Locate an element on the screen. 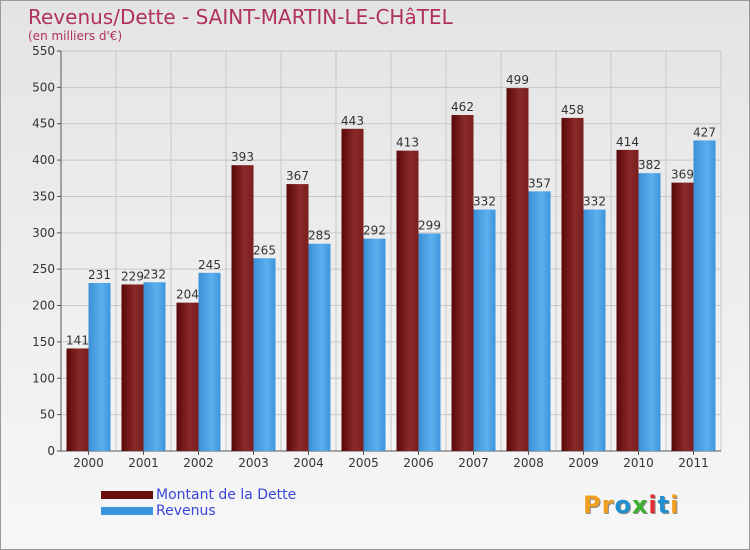 The height and width of the screenshot is (550, 750). chart-subtitle: (en milliers d'€) is located at coordinates (75, 36).